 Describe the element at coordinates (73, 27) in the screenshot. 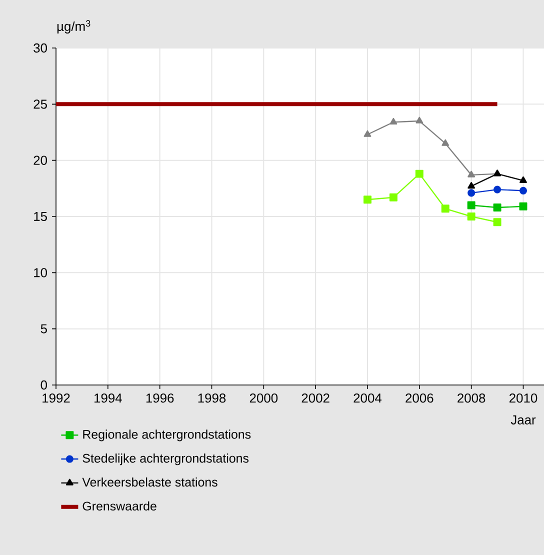

I see `y-axis-title: µg/m$^{3}$` at that location.